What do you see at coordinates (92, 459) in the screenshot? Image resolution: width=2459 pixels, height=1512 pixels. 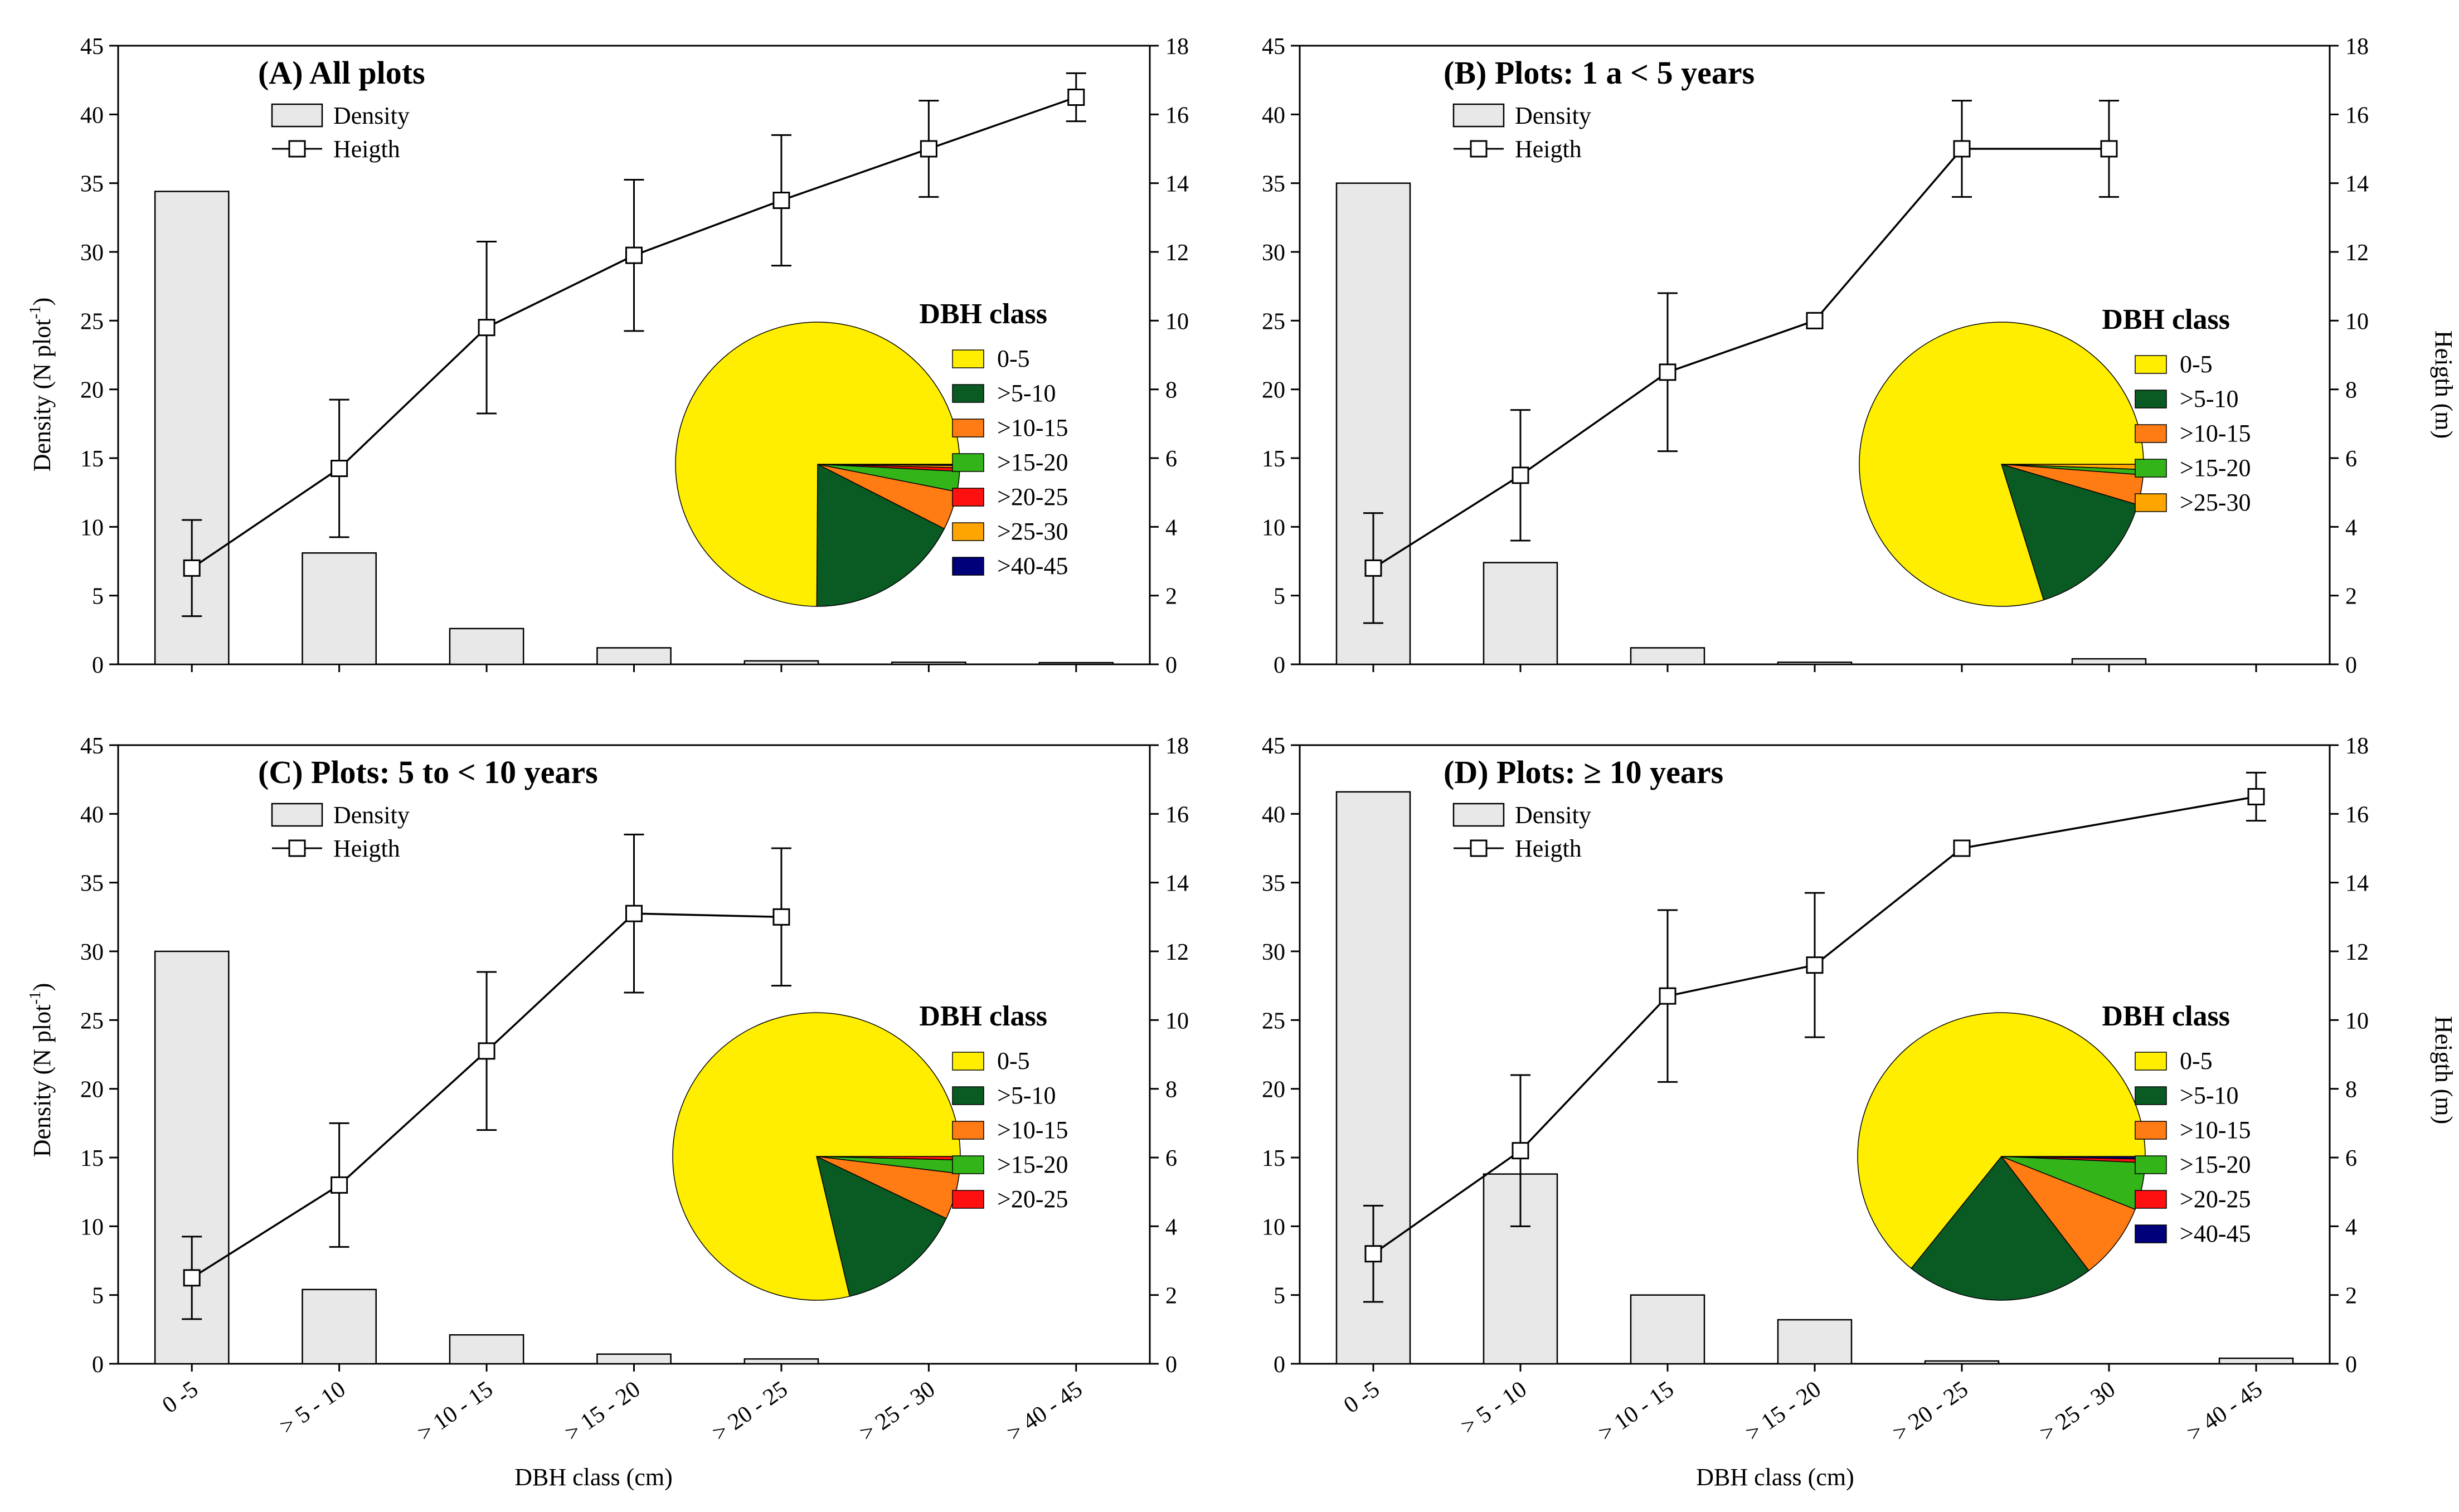 I see `left-tick-label: 15` at bounding box center [92, 459].